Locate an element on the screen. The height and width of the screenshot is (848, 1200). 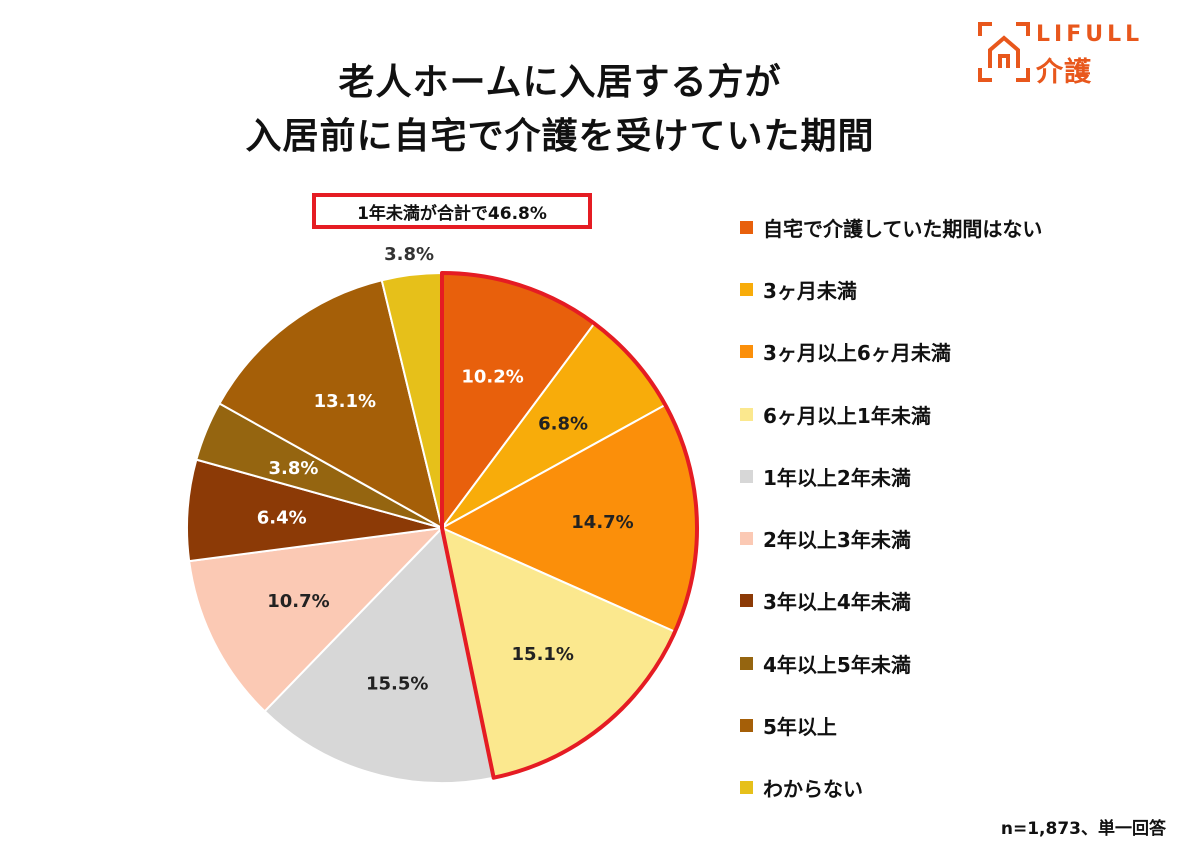
legend-item-5: 1年以上2年未満 is located at coordinates (891, 476).